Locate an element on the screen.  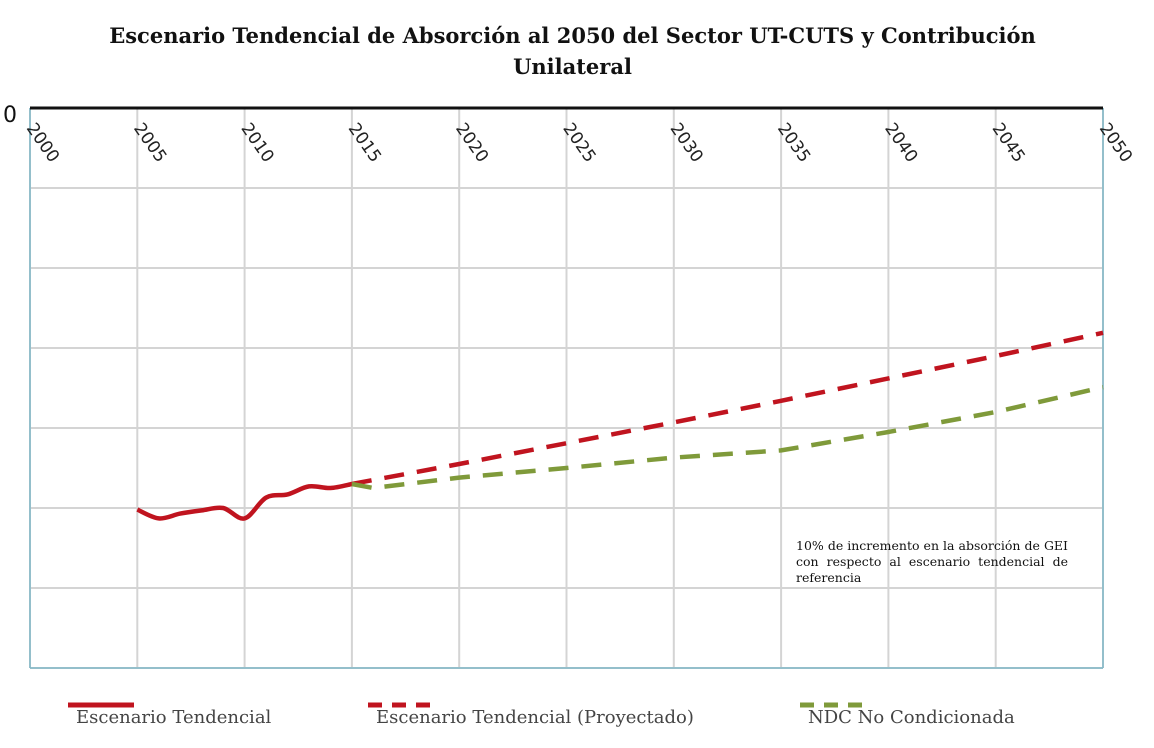
x-tick-label-2030: 2030 is located at coordinates (686, 142).